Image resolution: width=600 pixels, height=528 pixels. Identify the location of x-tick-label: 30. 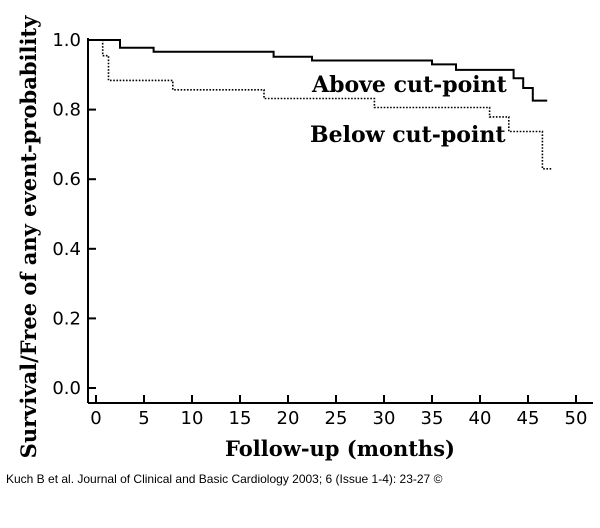
(384, 418).